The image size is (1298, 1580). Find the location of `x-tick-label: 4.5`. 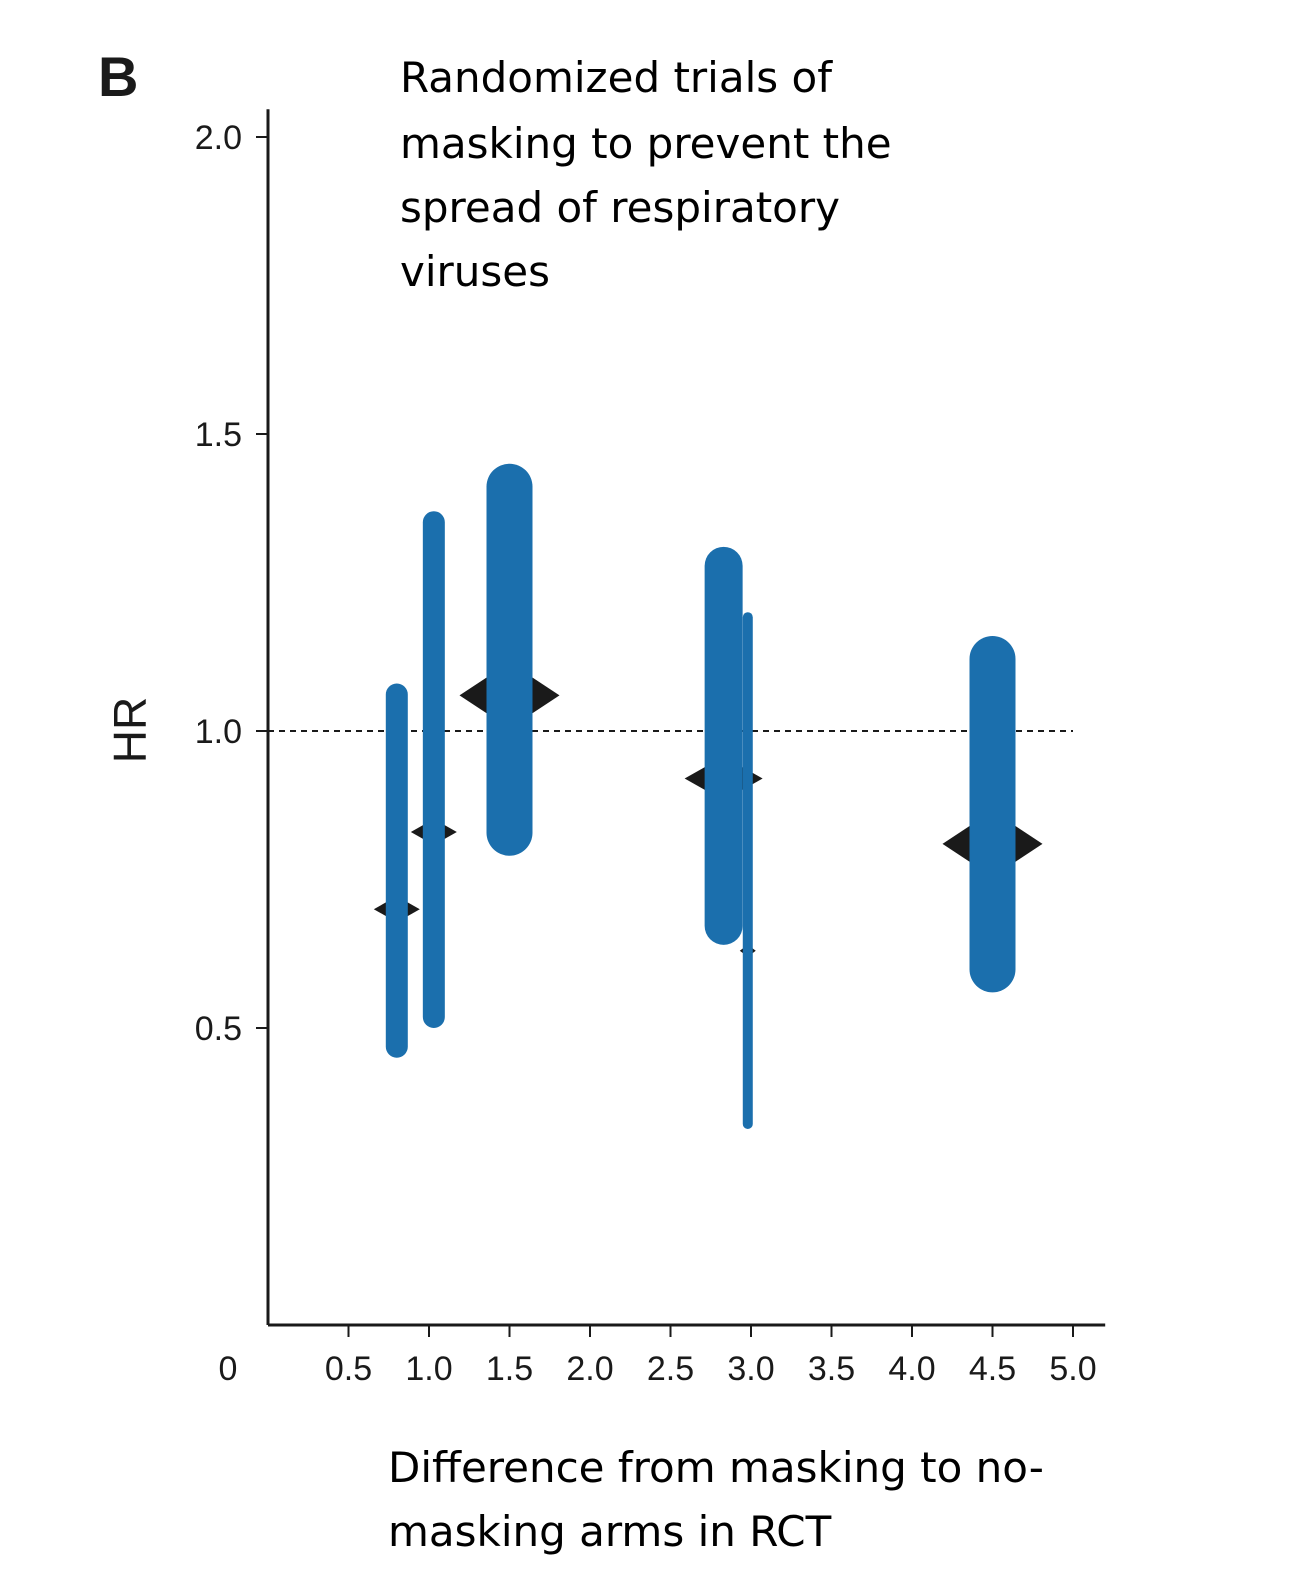

x-tick-label: 4.5 is located at coordinates (992, 1369).